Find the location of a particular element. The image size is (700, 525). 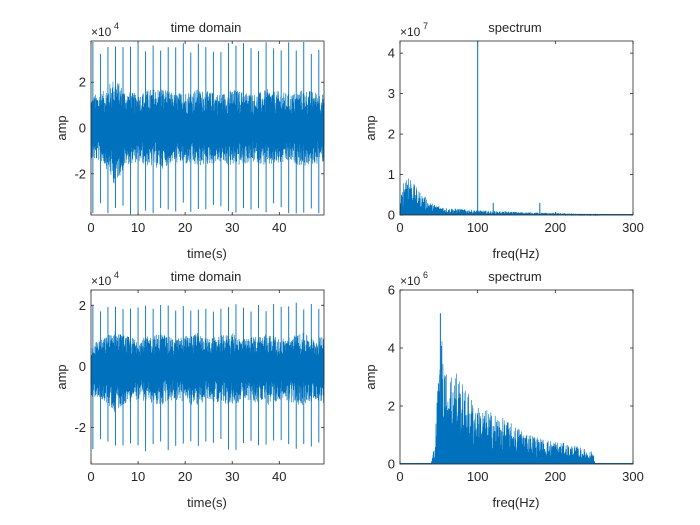

tick-marks: 0 100 200 300 0 2 4 6 is located at coordinates (516, 384).